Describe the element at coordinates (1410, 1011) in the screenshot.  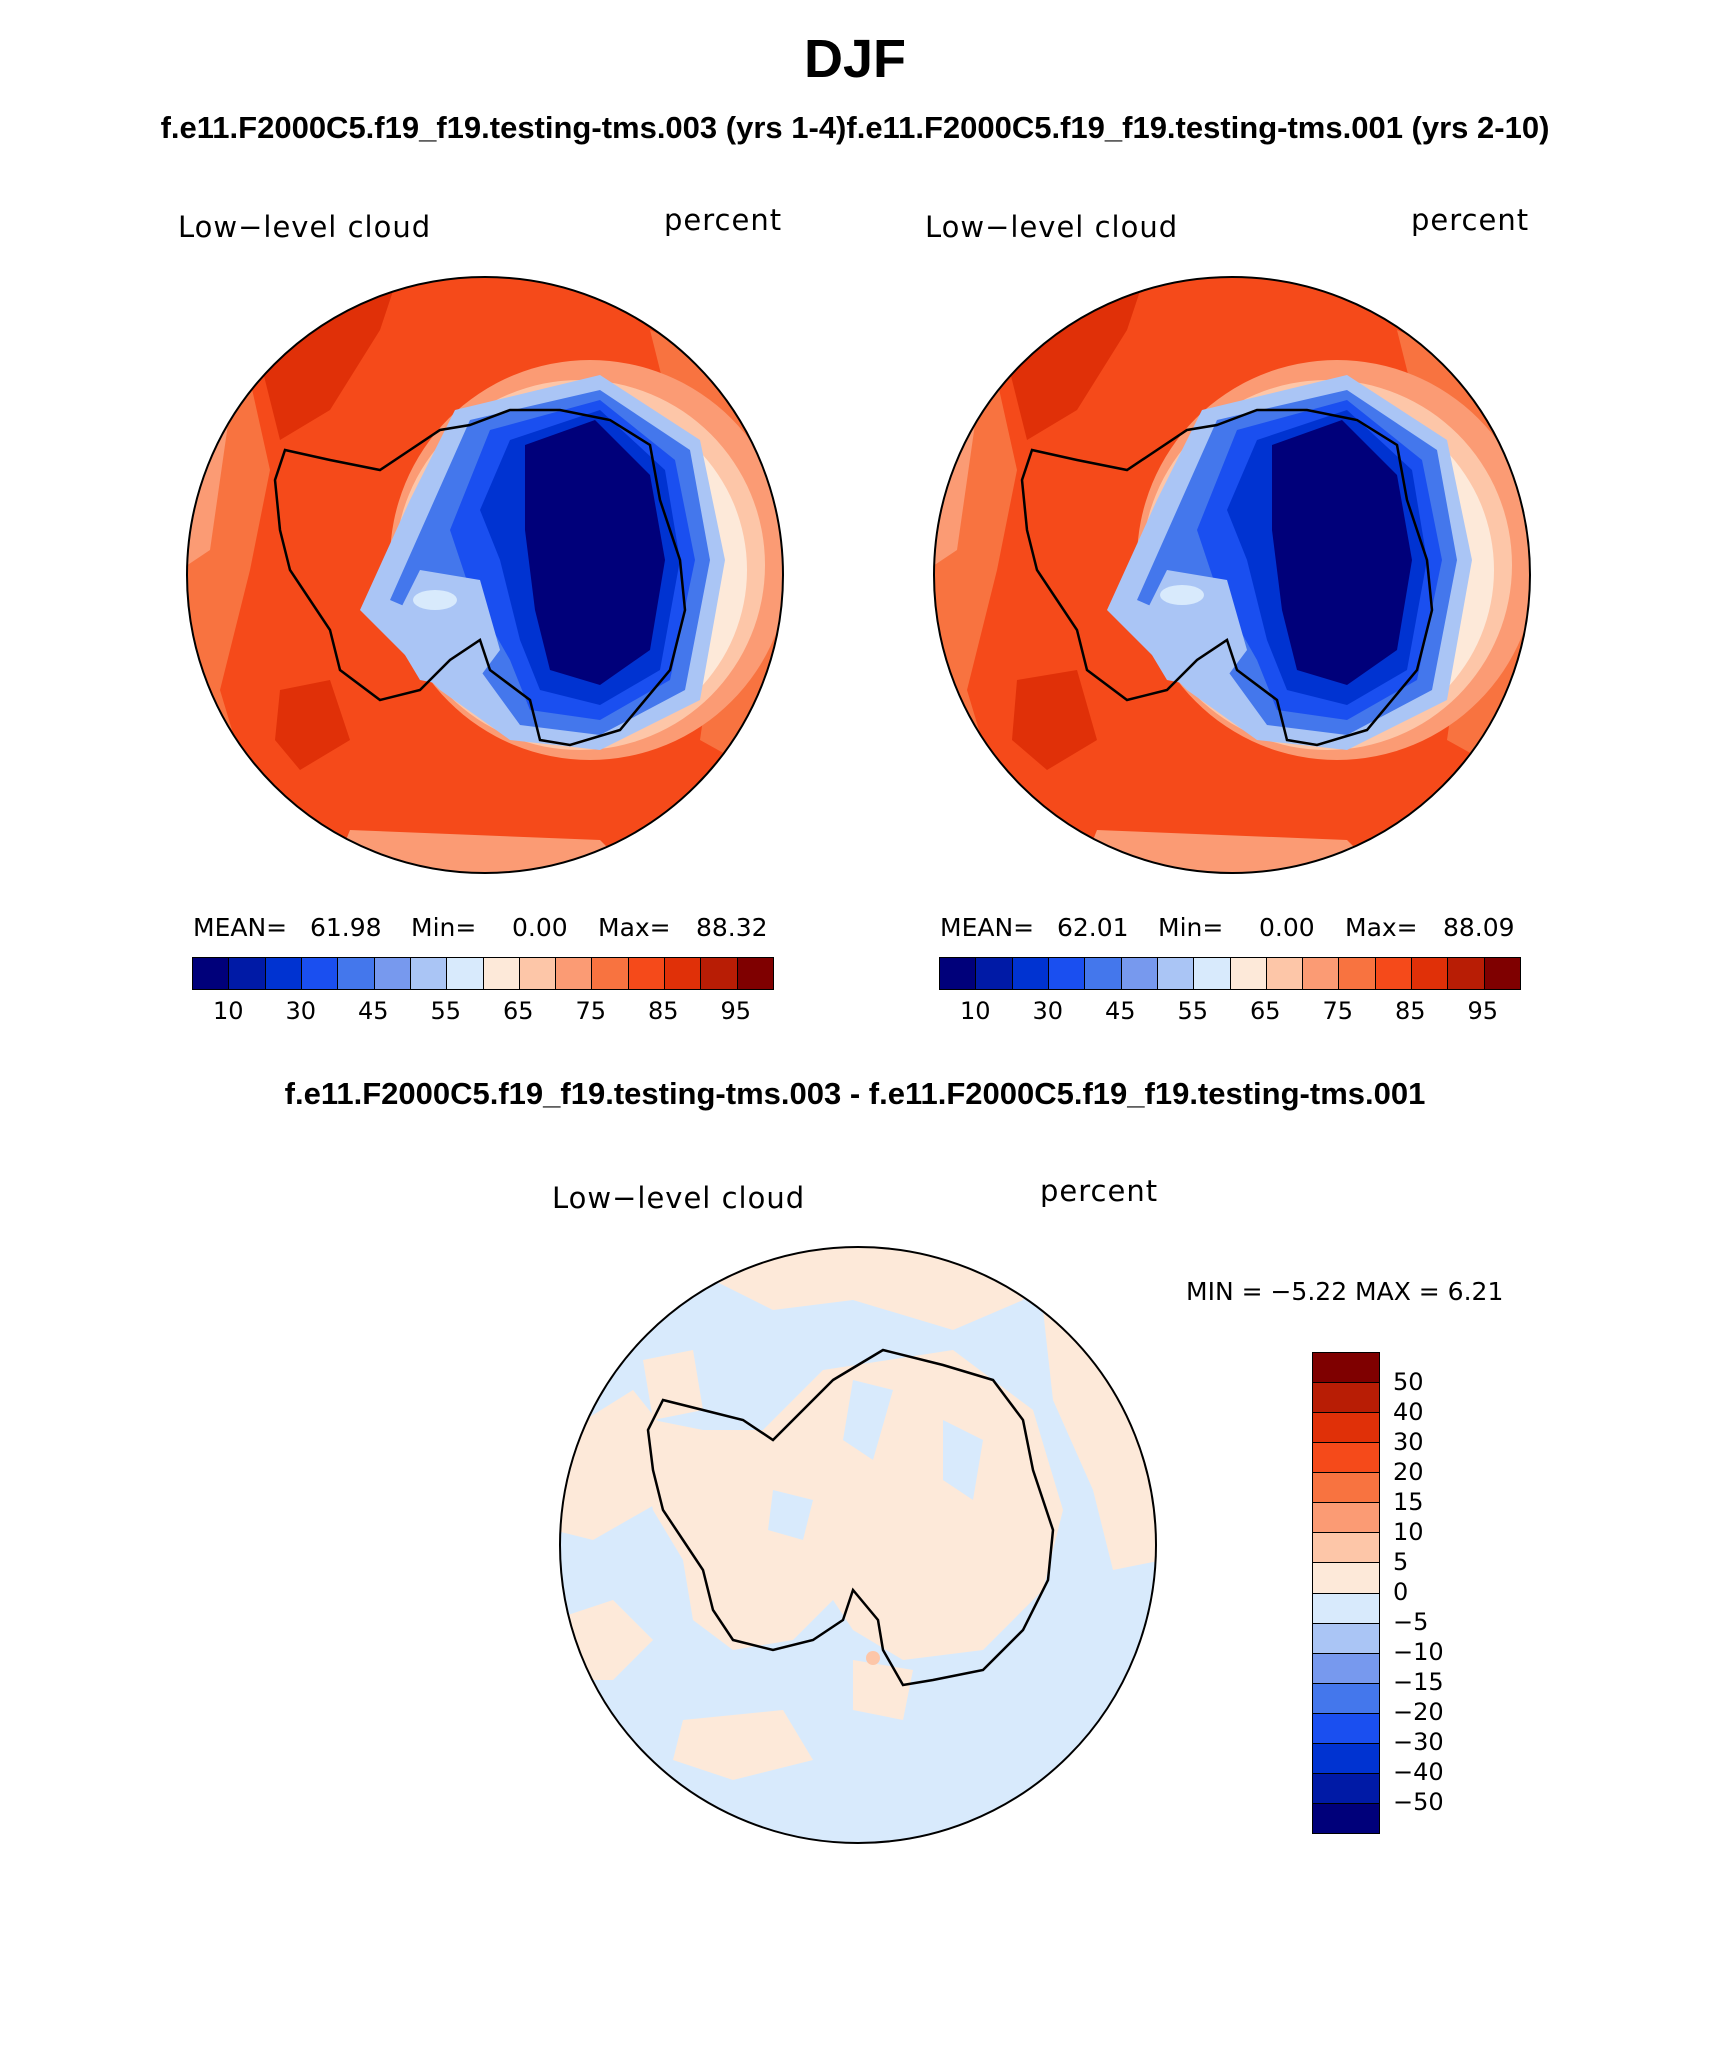
I see `right-colorbar-tick-label: 85` at that location.